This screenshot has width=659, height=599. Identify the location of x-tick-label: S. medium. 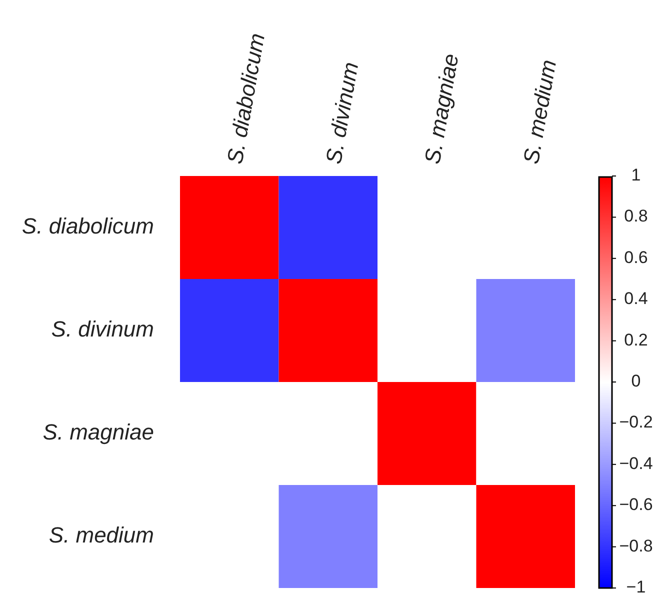
(540, 112).